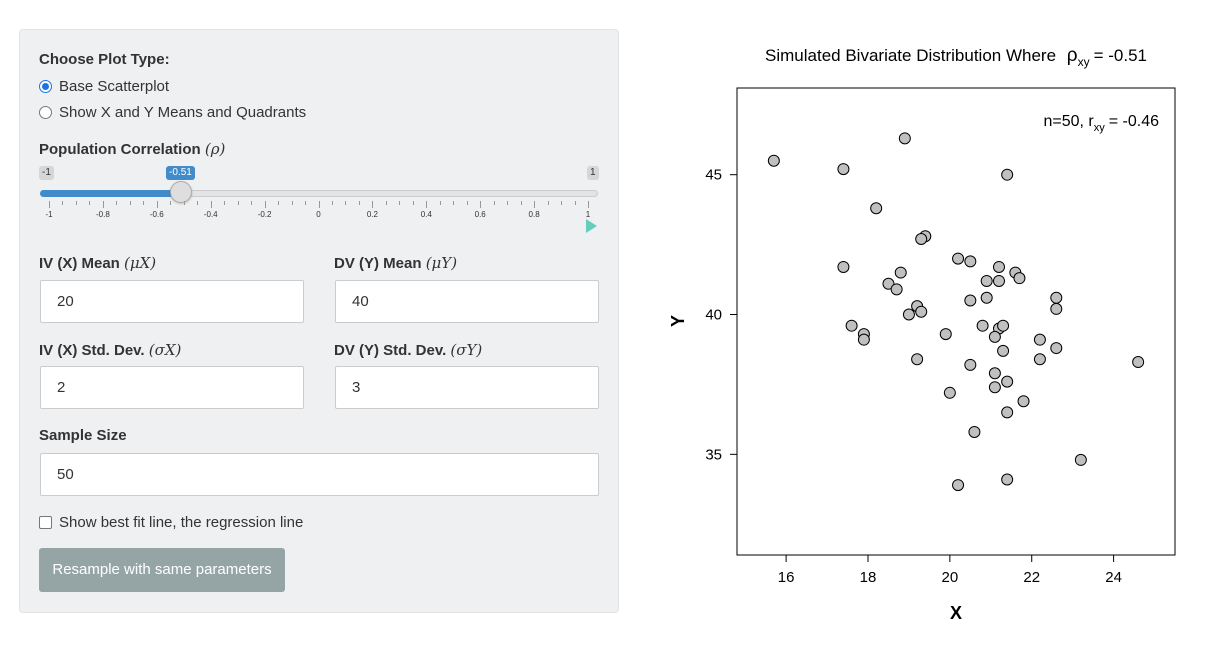  What do you see at coordinates (172, 387) in the screenshot?
I see `iv-sd-input: 2` at bounding box center [172, 387].